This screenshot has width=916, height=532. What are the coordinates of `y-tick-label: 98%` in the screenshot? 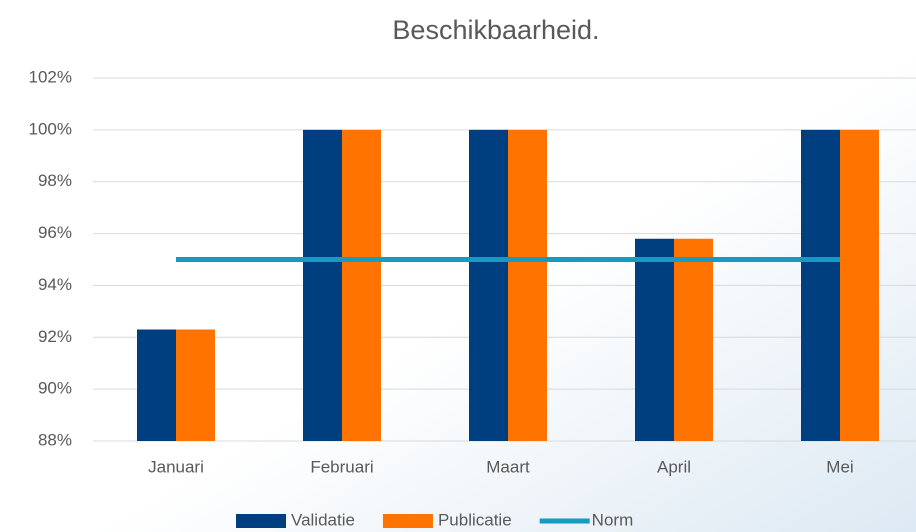 It's located at (55, 180).